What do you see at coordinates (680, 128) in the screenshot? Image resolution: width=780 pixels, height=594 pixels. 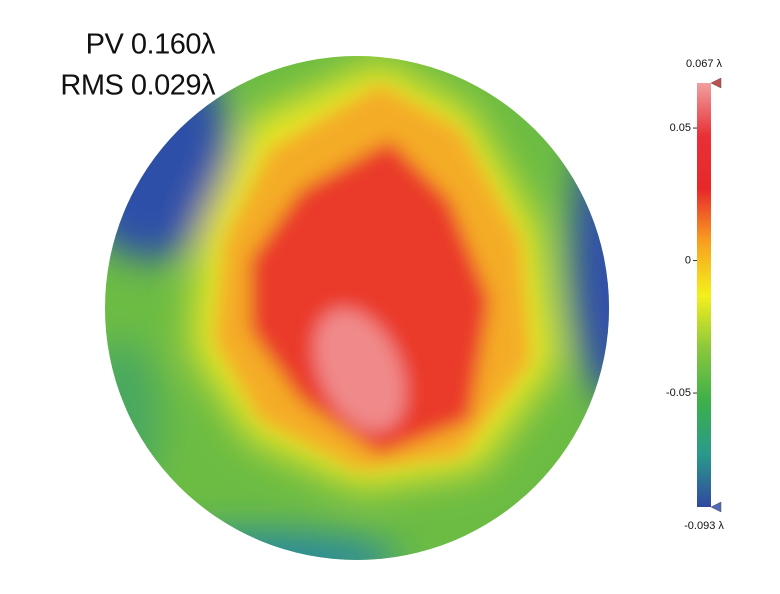 I see `colorbar-tick-label: 0.05` at bounding box center [680, 128].